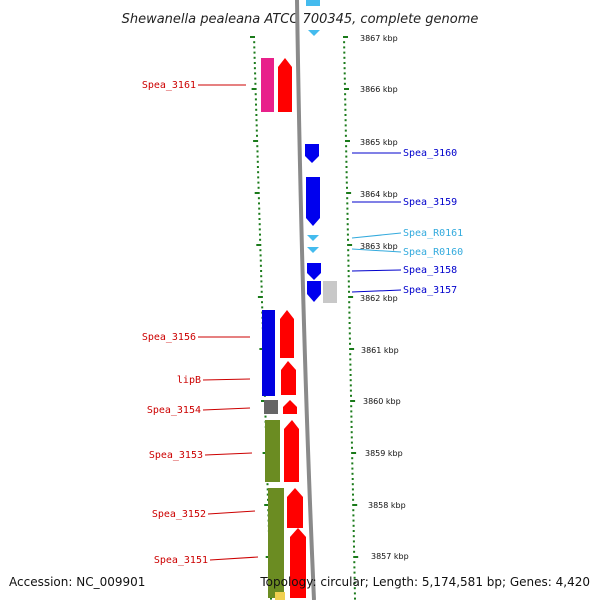  I want to click on gene-label: Spea_3160, so click(430, 153).